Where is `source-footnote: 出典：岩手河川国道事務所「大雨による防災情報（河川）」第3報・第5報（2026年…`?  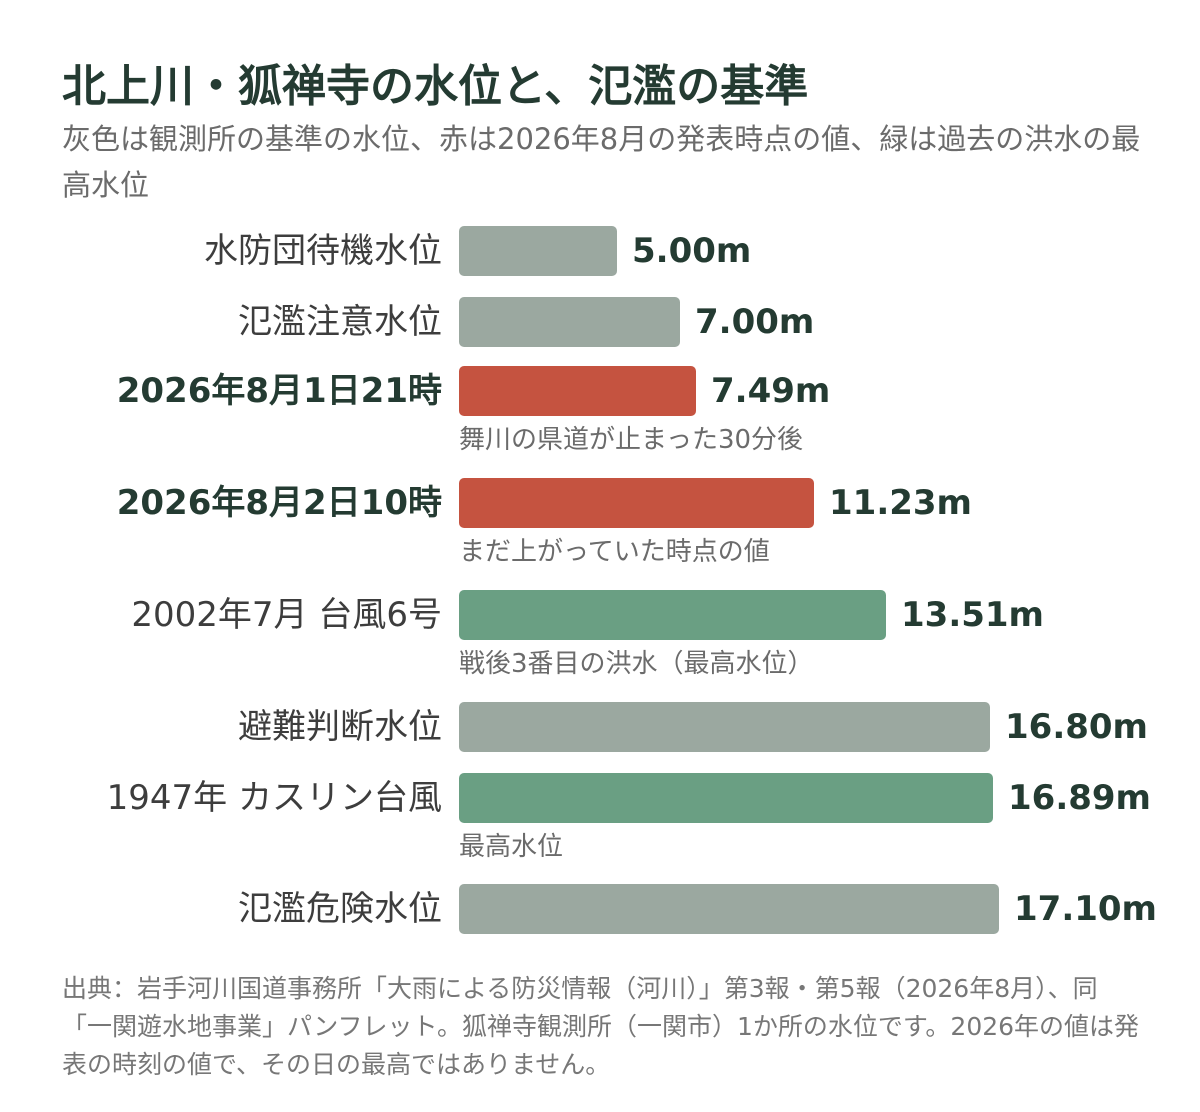
source-footnote: 出典：岩手河川国道事務所「大雨による防災情報（河川）」第3報・第5報（2026年… is located at coordinates (601, 1026).